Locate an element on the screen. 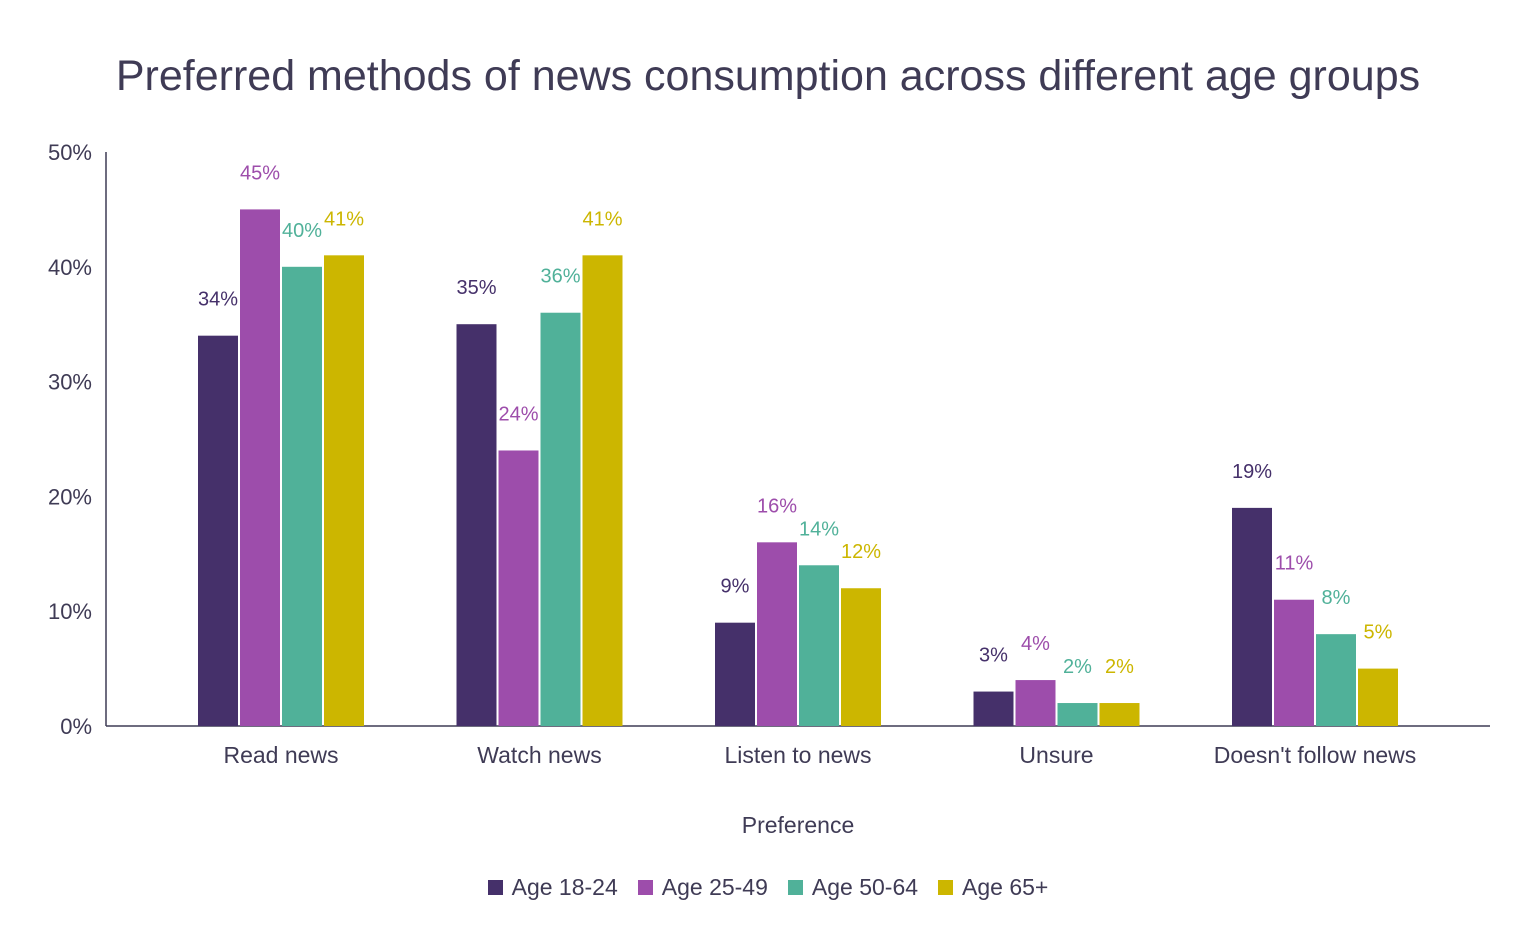  data-label: 4% is located at coordinates (1035, 644).